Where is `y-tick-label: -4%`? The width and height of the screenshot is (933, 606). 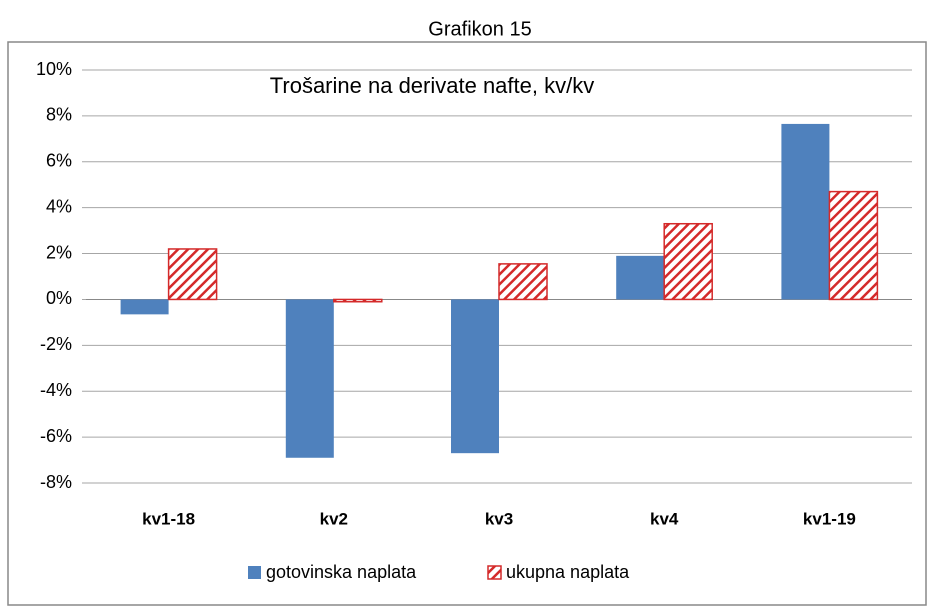
y-tick-label: -4% is located at coordinates (56, 390).